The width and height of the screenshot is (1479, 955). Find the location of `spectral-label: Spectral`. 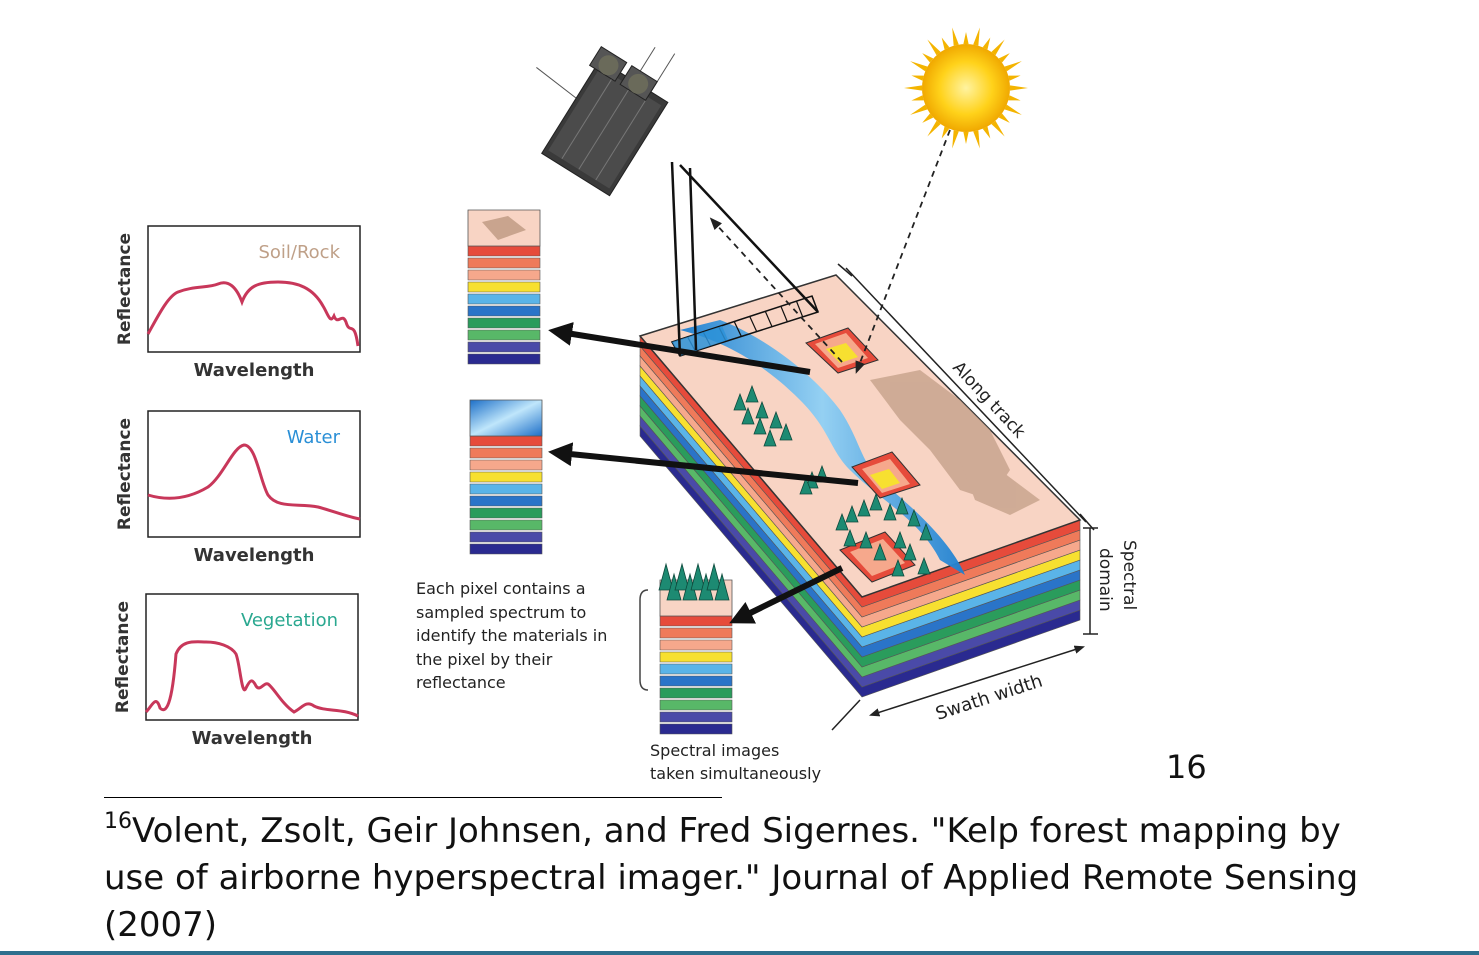

spectral-label: Spectral is located at coordinates (1129, 575).